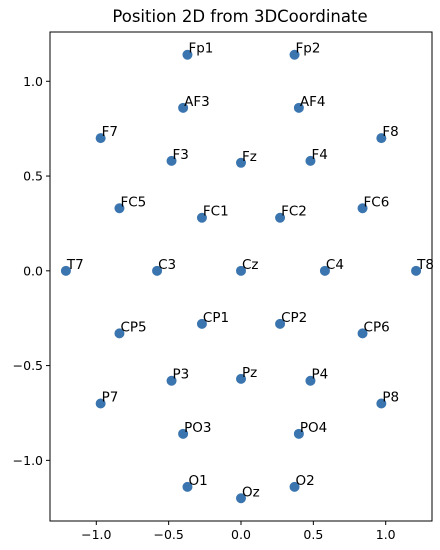  I want to click on data-point-fp2, so click(294, 54).